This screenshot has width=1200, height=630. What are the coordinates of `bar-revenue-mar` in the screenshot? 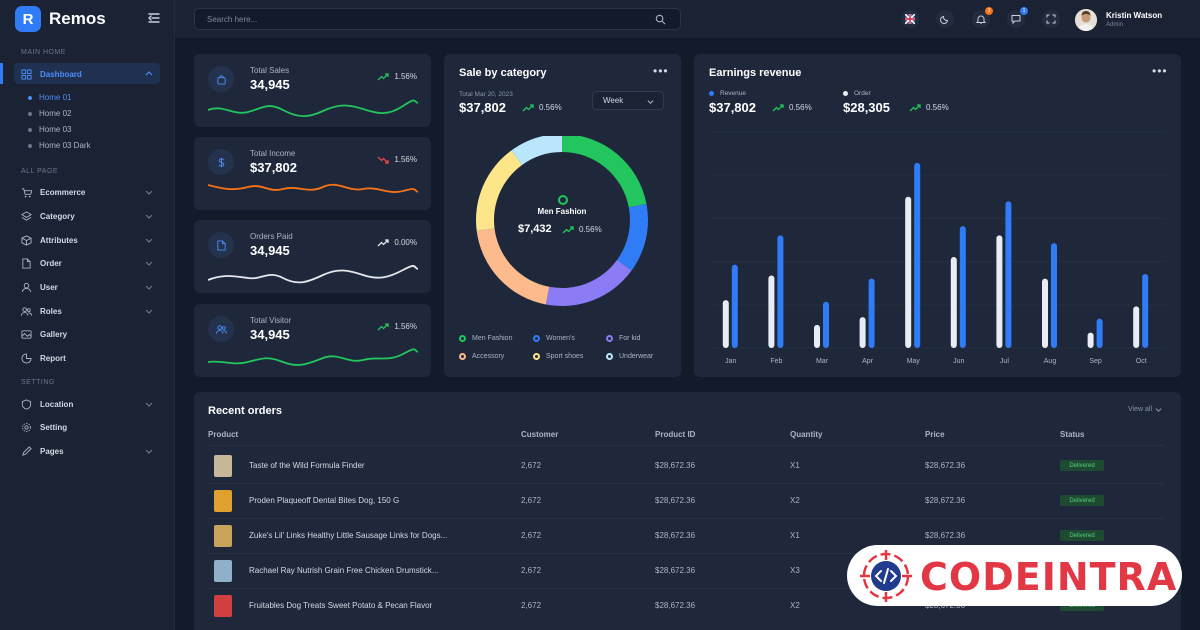 It's located at (826, 324).